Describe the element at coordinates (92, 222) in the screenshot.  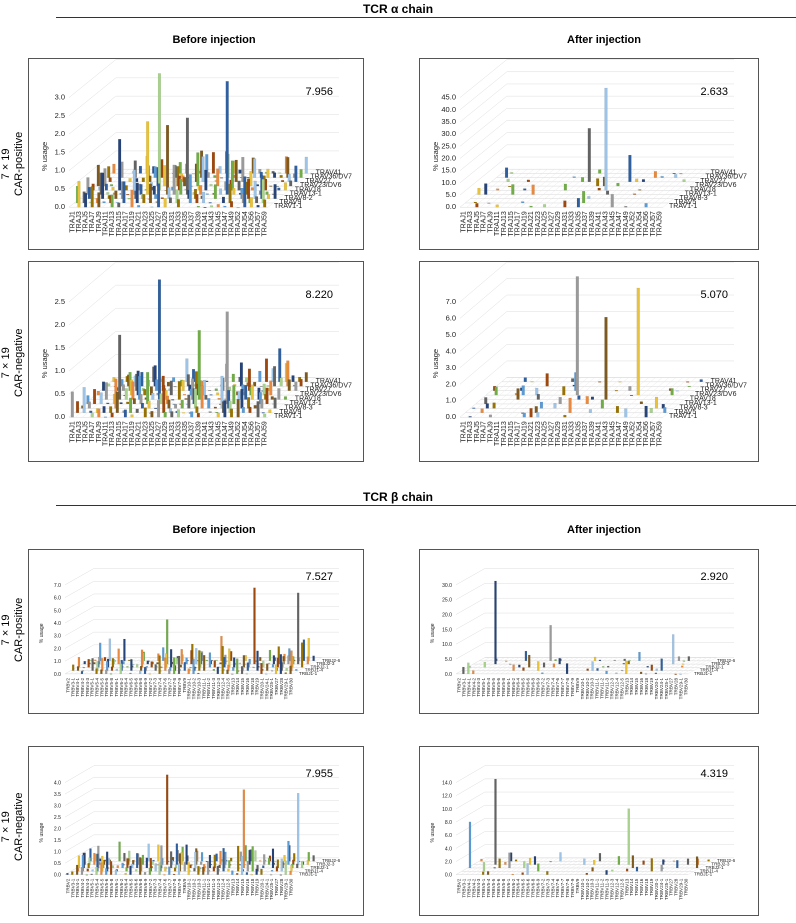
I see `x-tick-label: TRAJ7` at that location.